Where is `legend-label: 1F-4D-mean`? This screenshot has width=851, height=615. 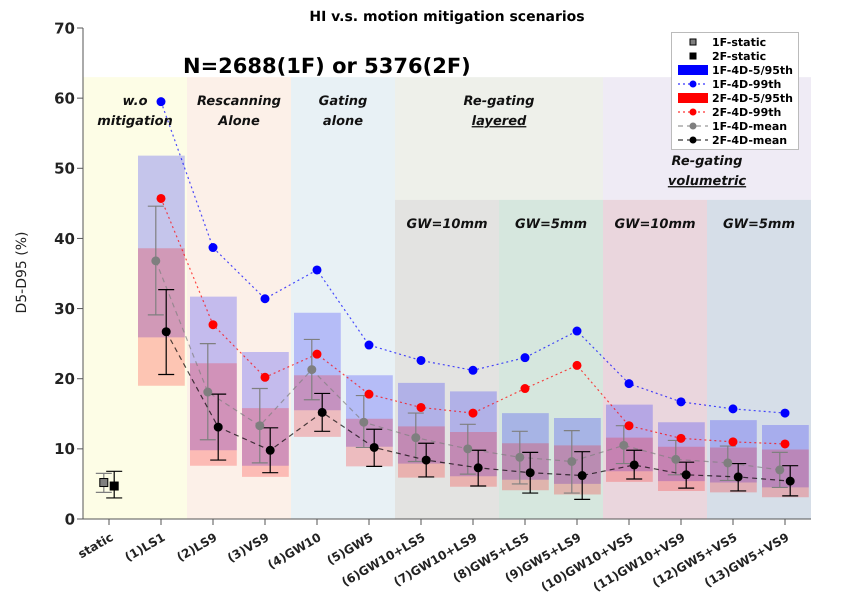
legend-label: 1F-4D-mean is located at coordinates (750, 126).